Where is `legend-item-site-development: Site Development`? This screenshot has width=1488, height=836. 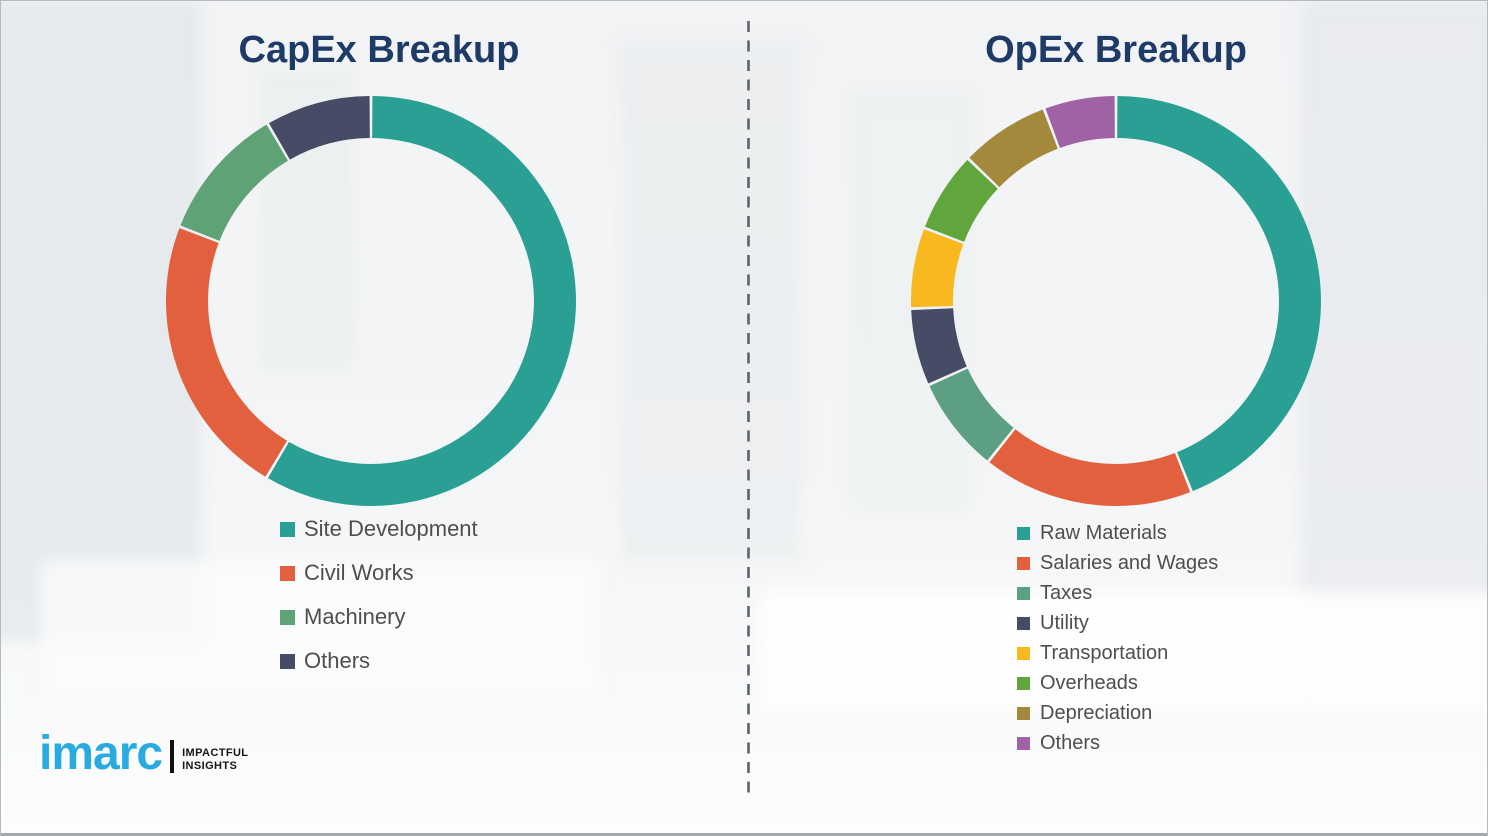 legend-item-site-development: Site Development is located at coordinates (379, 529).